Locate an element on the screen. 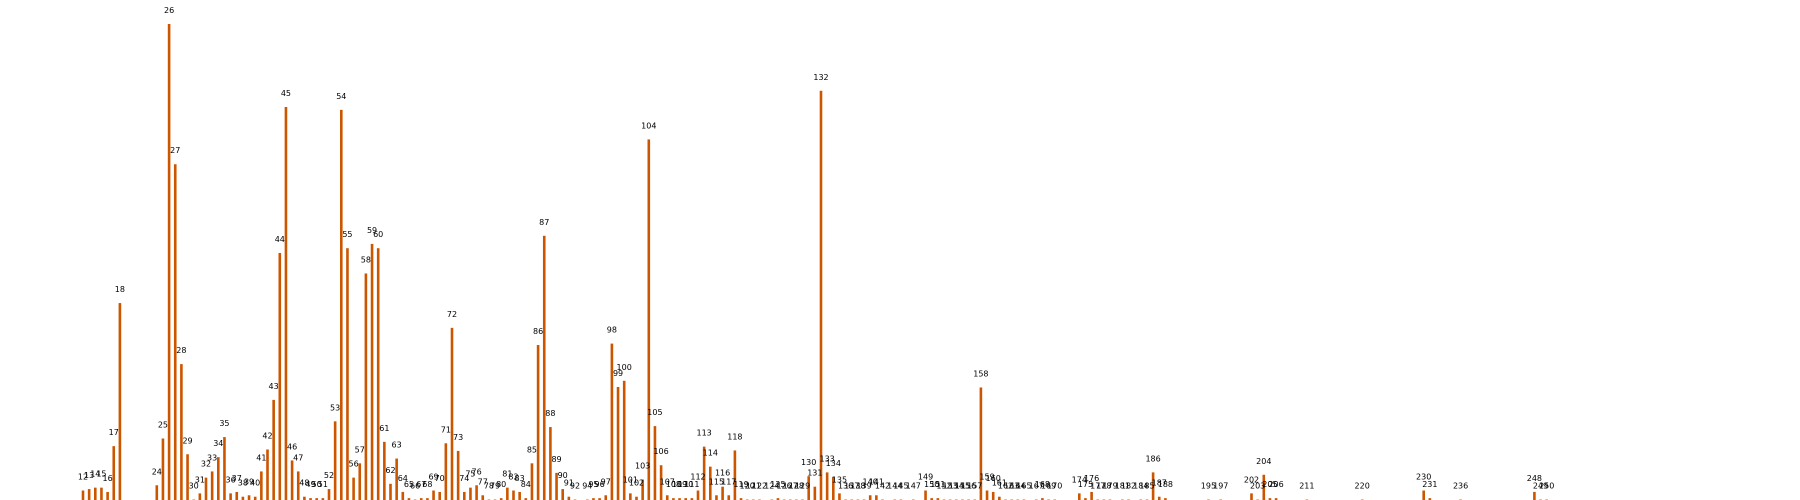 This screenshot has width=1800, height=500. bar-label-188: 188 is located at coordinates (1165, 484).